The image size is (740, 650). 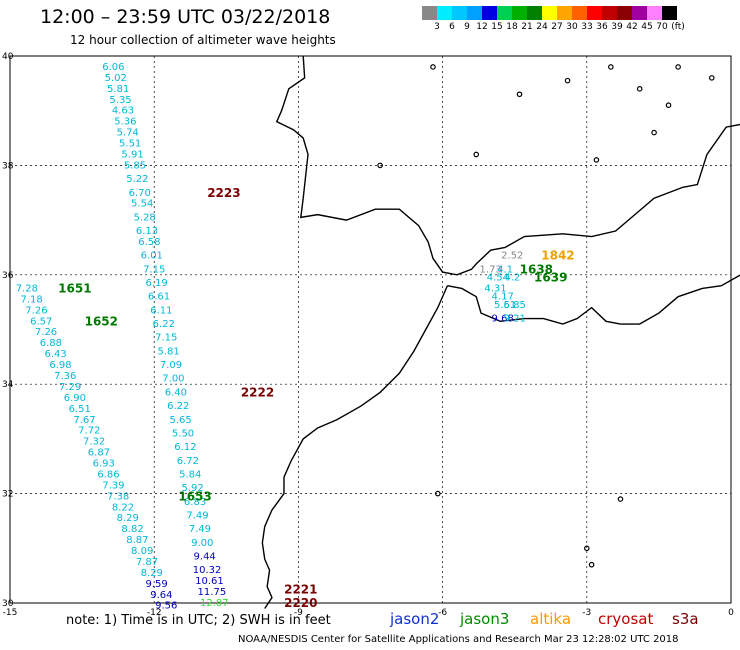 What do you see at coordinates (185, 17) in the screenshot?
I see `page-title: 12:00 – 23:59 UTC 03/22/2018` at bounding box center [185, 17].